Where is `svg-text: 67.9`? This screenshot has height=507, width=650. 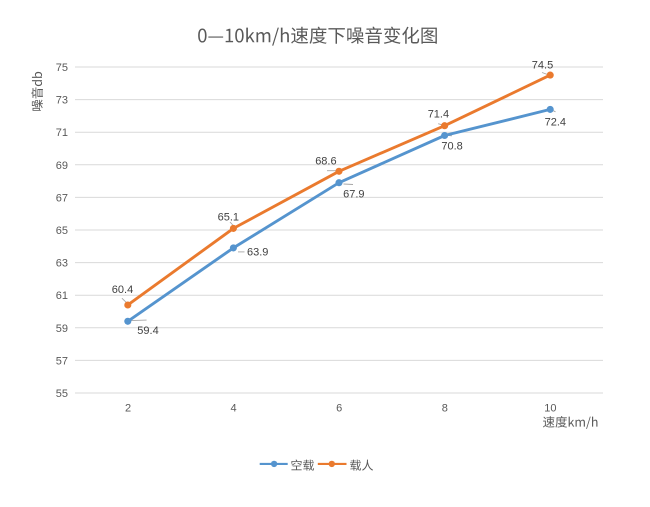 svg-text: 67.9 is located at coordinates (353, 195).